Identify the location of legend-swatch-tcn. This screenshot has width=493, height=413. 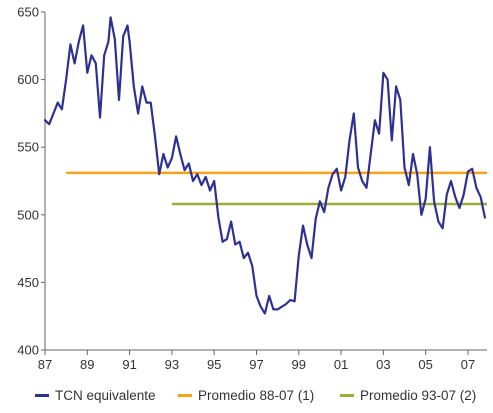
(42, 395).